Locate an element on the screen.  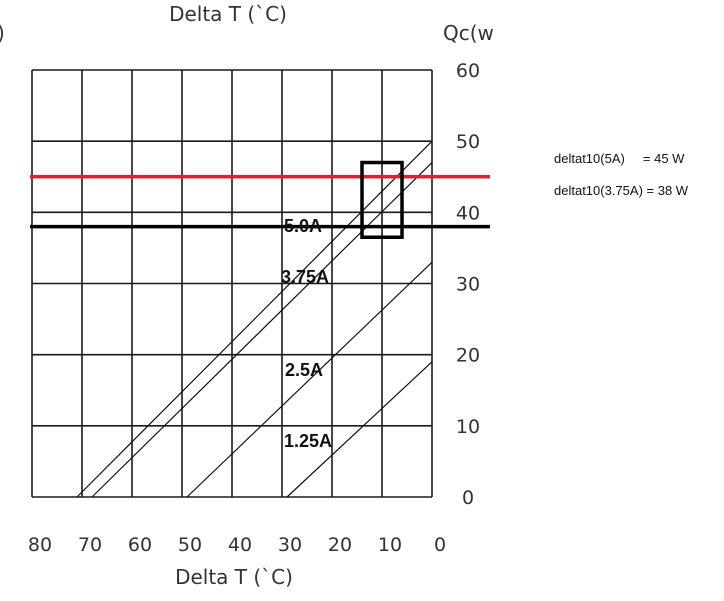
x-tick-label: 70 is located at coordinates (90, 545).